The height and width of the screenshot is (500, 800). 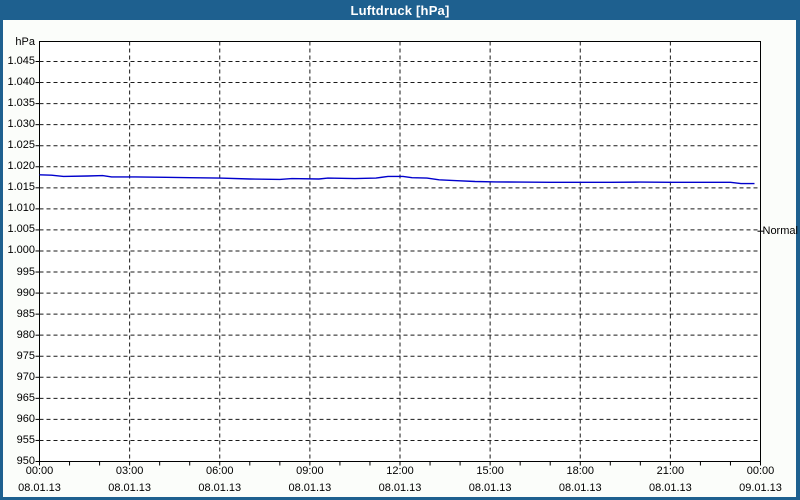 What do you see at coordinates (21, 82) in the screenshot?
I see `y-tick-label: 1.040` at bounding box center [21, 82].